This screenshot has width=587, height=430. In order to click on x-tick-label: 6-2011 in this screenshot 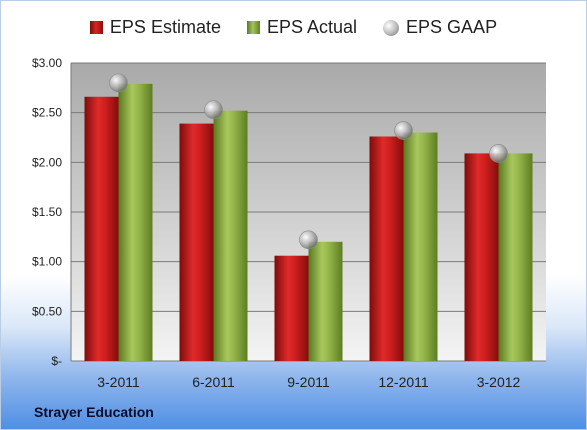, I will do `click(213, 382)`.